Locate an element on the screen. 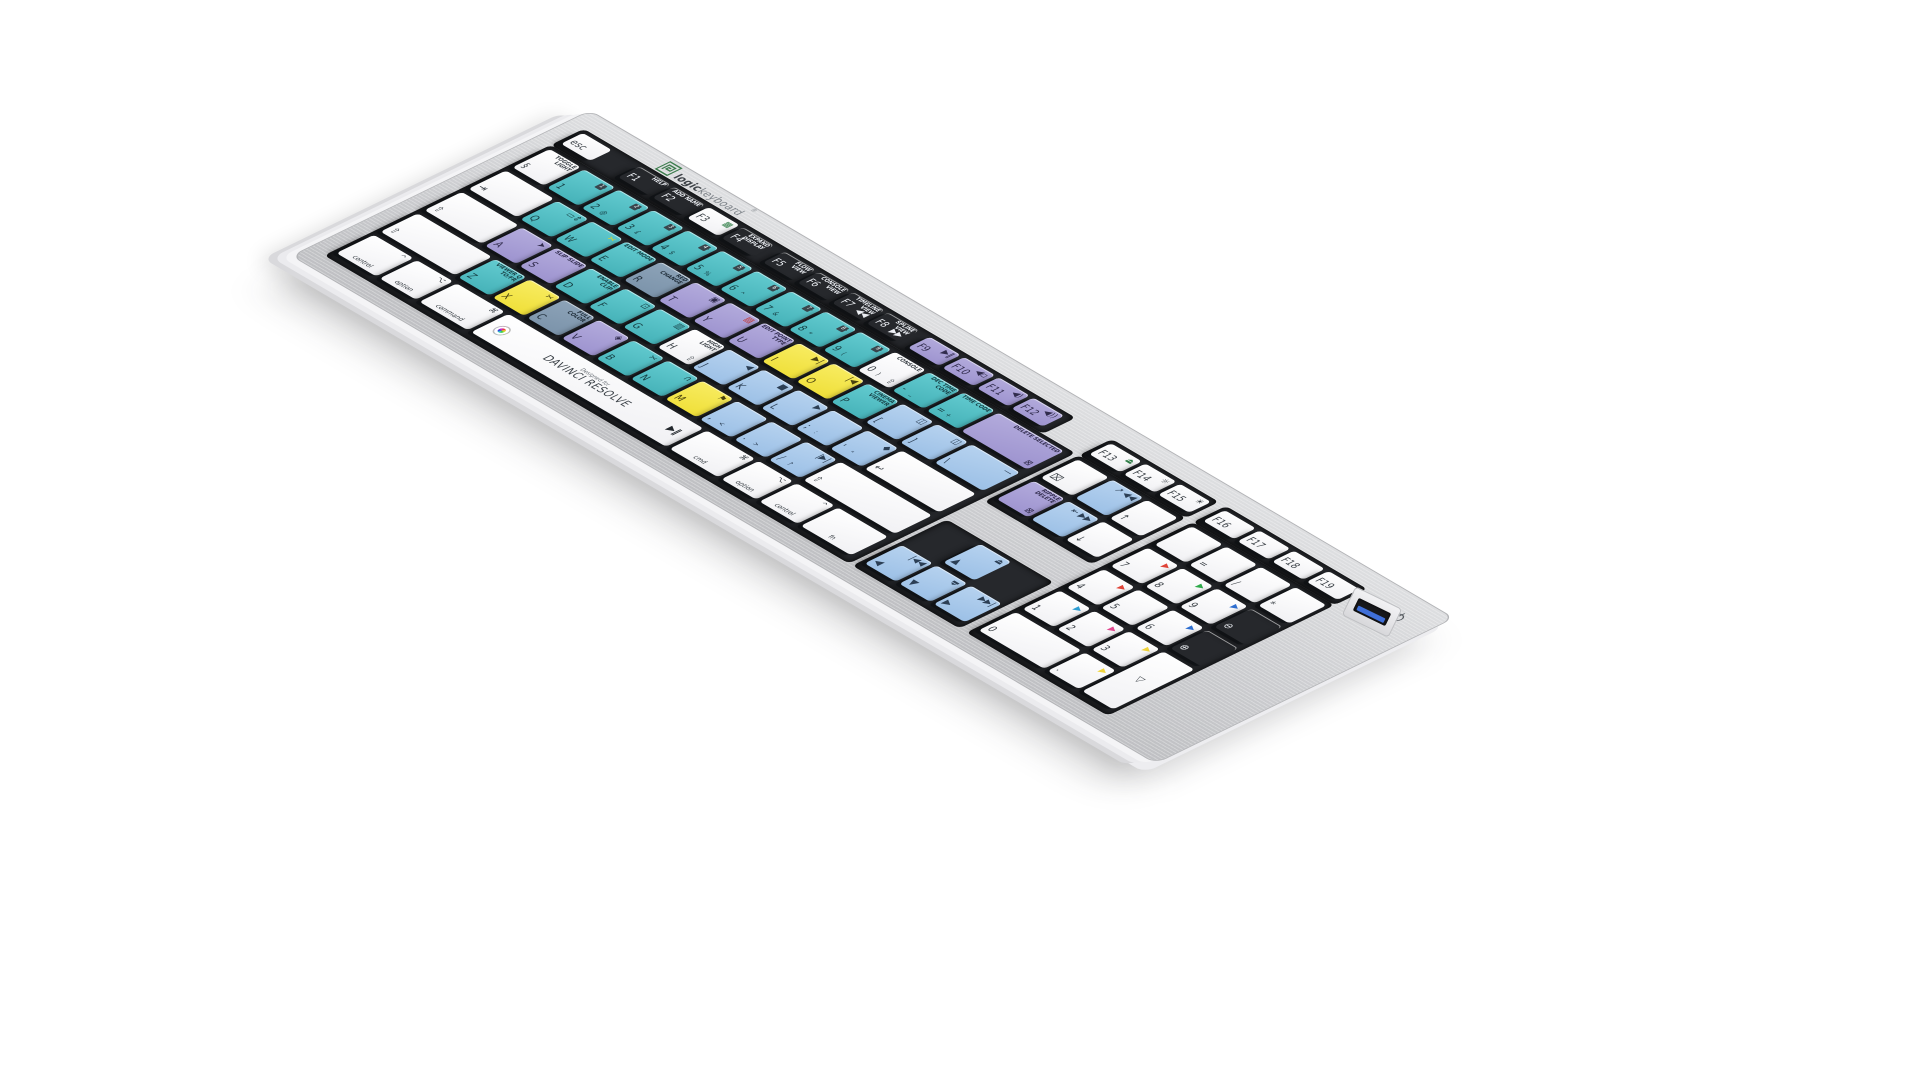 The height and width of the screenshot is (1080, 1920). key-b-icon: ✂ is located at coordinates (653, 358).